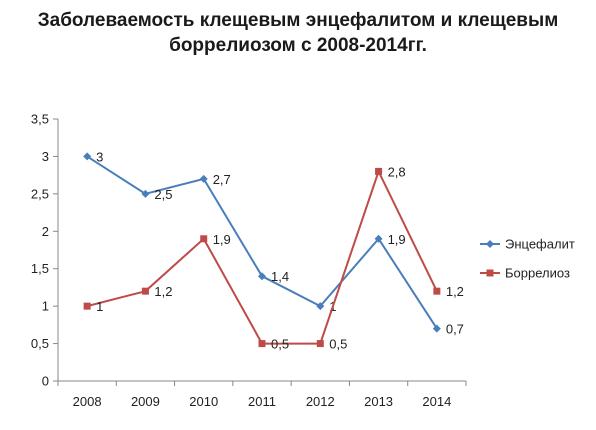  Describe the element at coordinates (99, 306) in the screenshot. I see `data-label: 1` at that location.